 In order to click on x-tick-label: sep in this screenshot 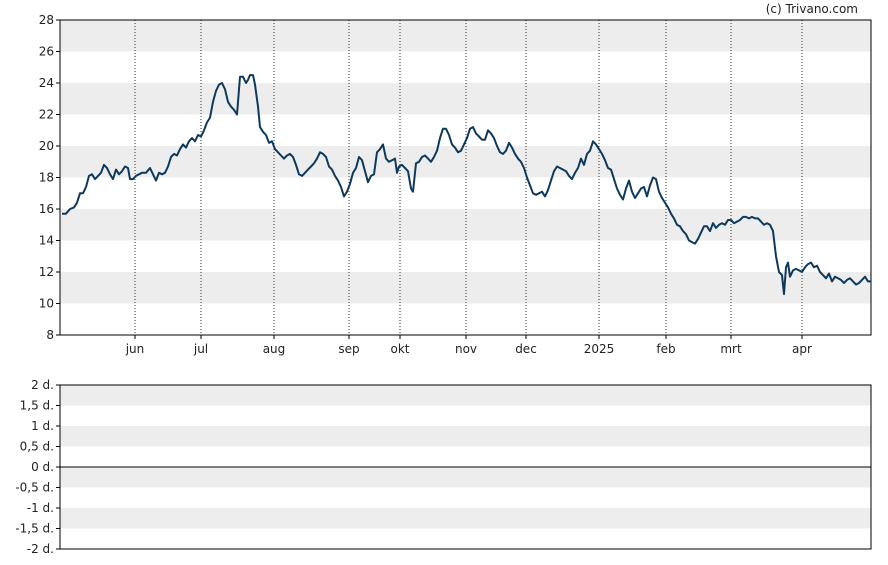, I will do `click(348, 349)`.